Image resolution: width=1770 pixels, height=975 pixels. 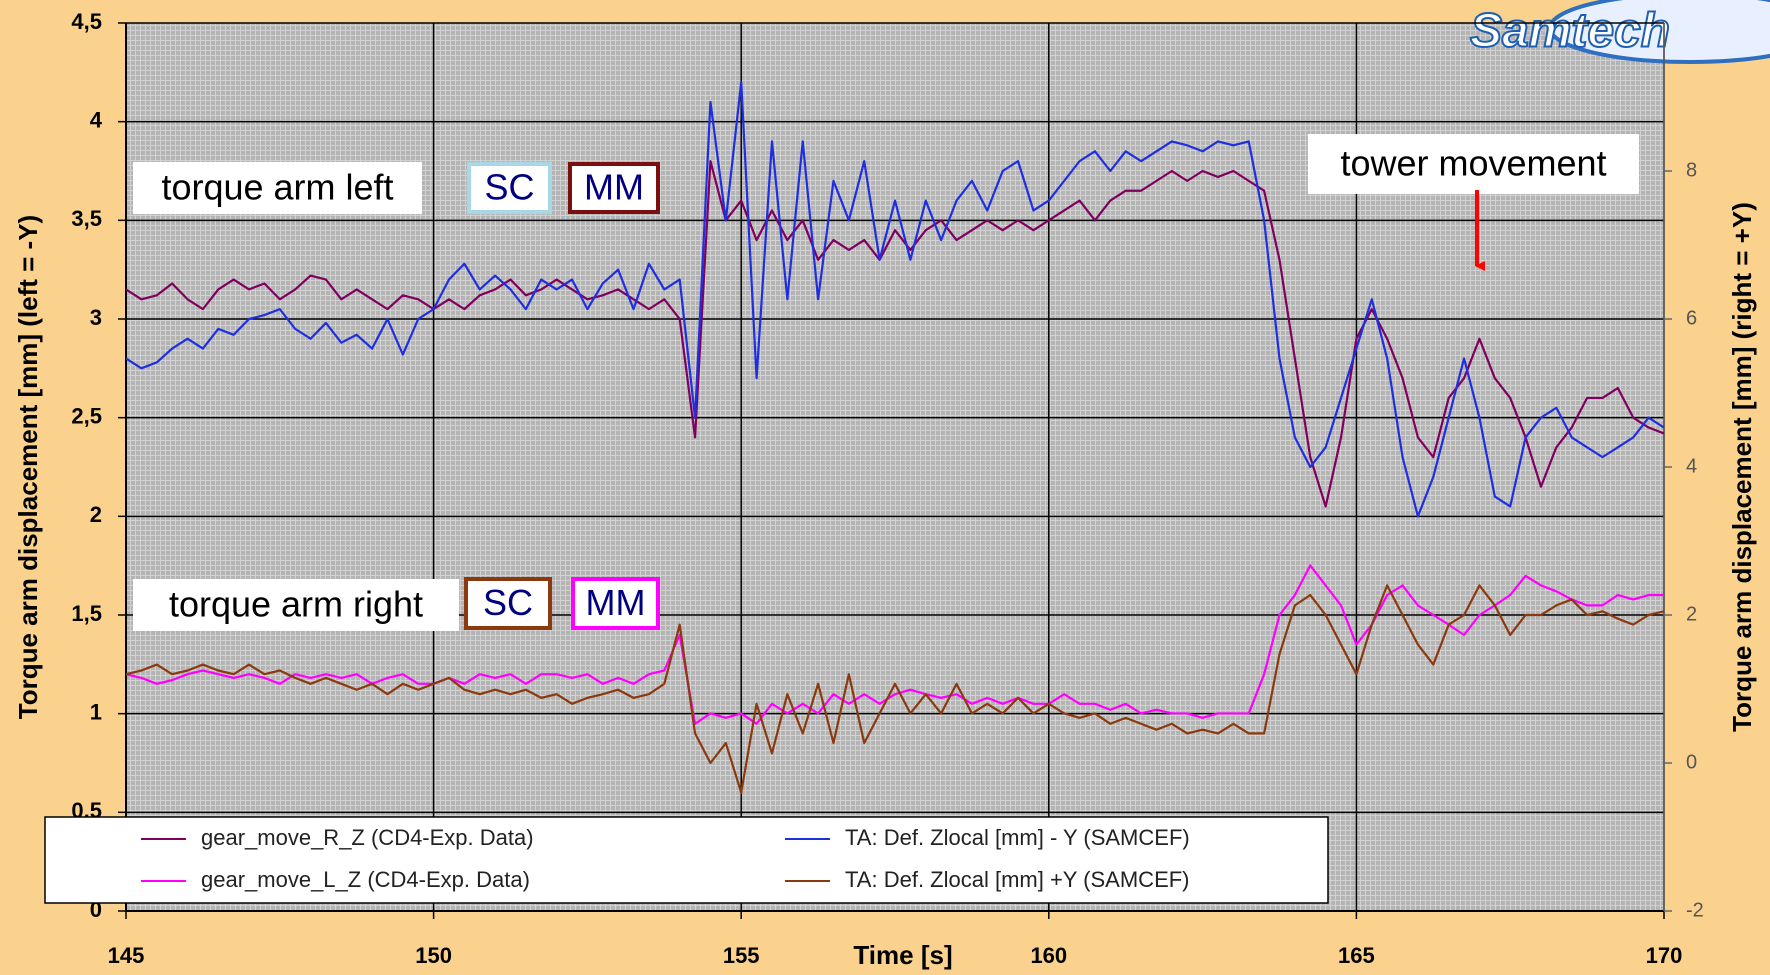 I want to click on y2-tick-label: 2, so click(x=1691, y=614).